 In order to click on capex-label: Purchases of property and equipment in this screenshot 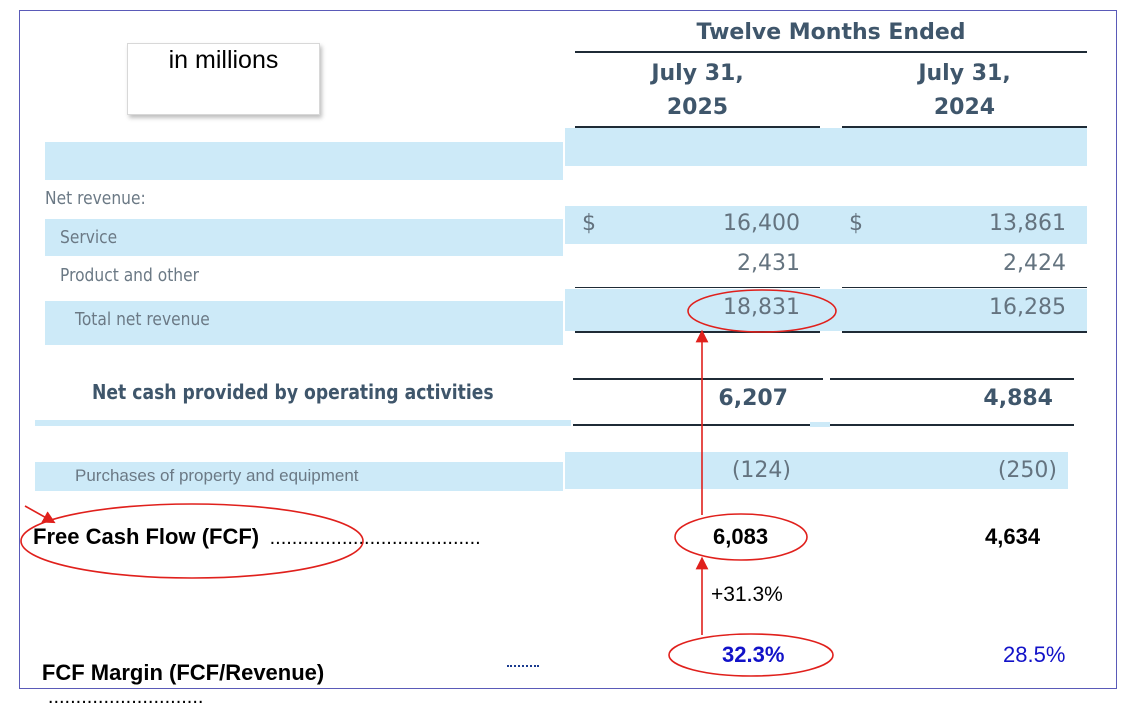, I will do `click(217, 475)`.